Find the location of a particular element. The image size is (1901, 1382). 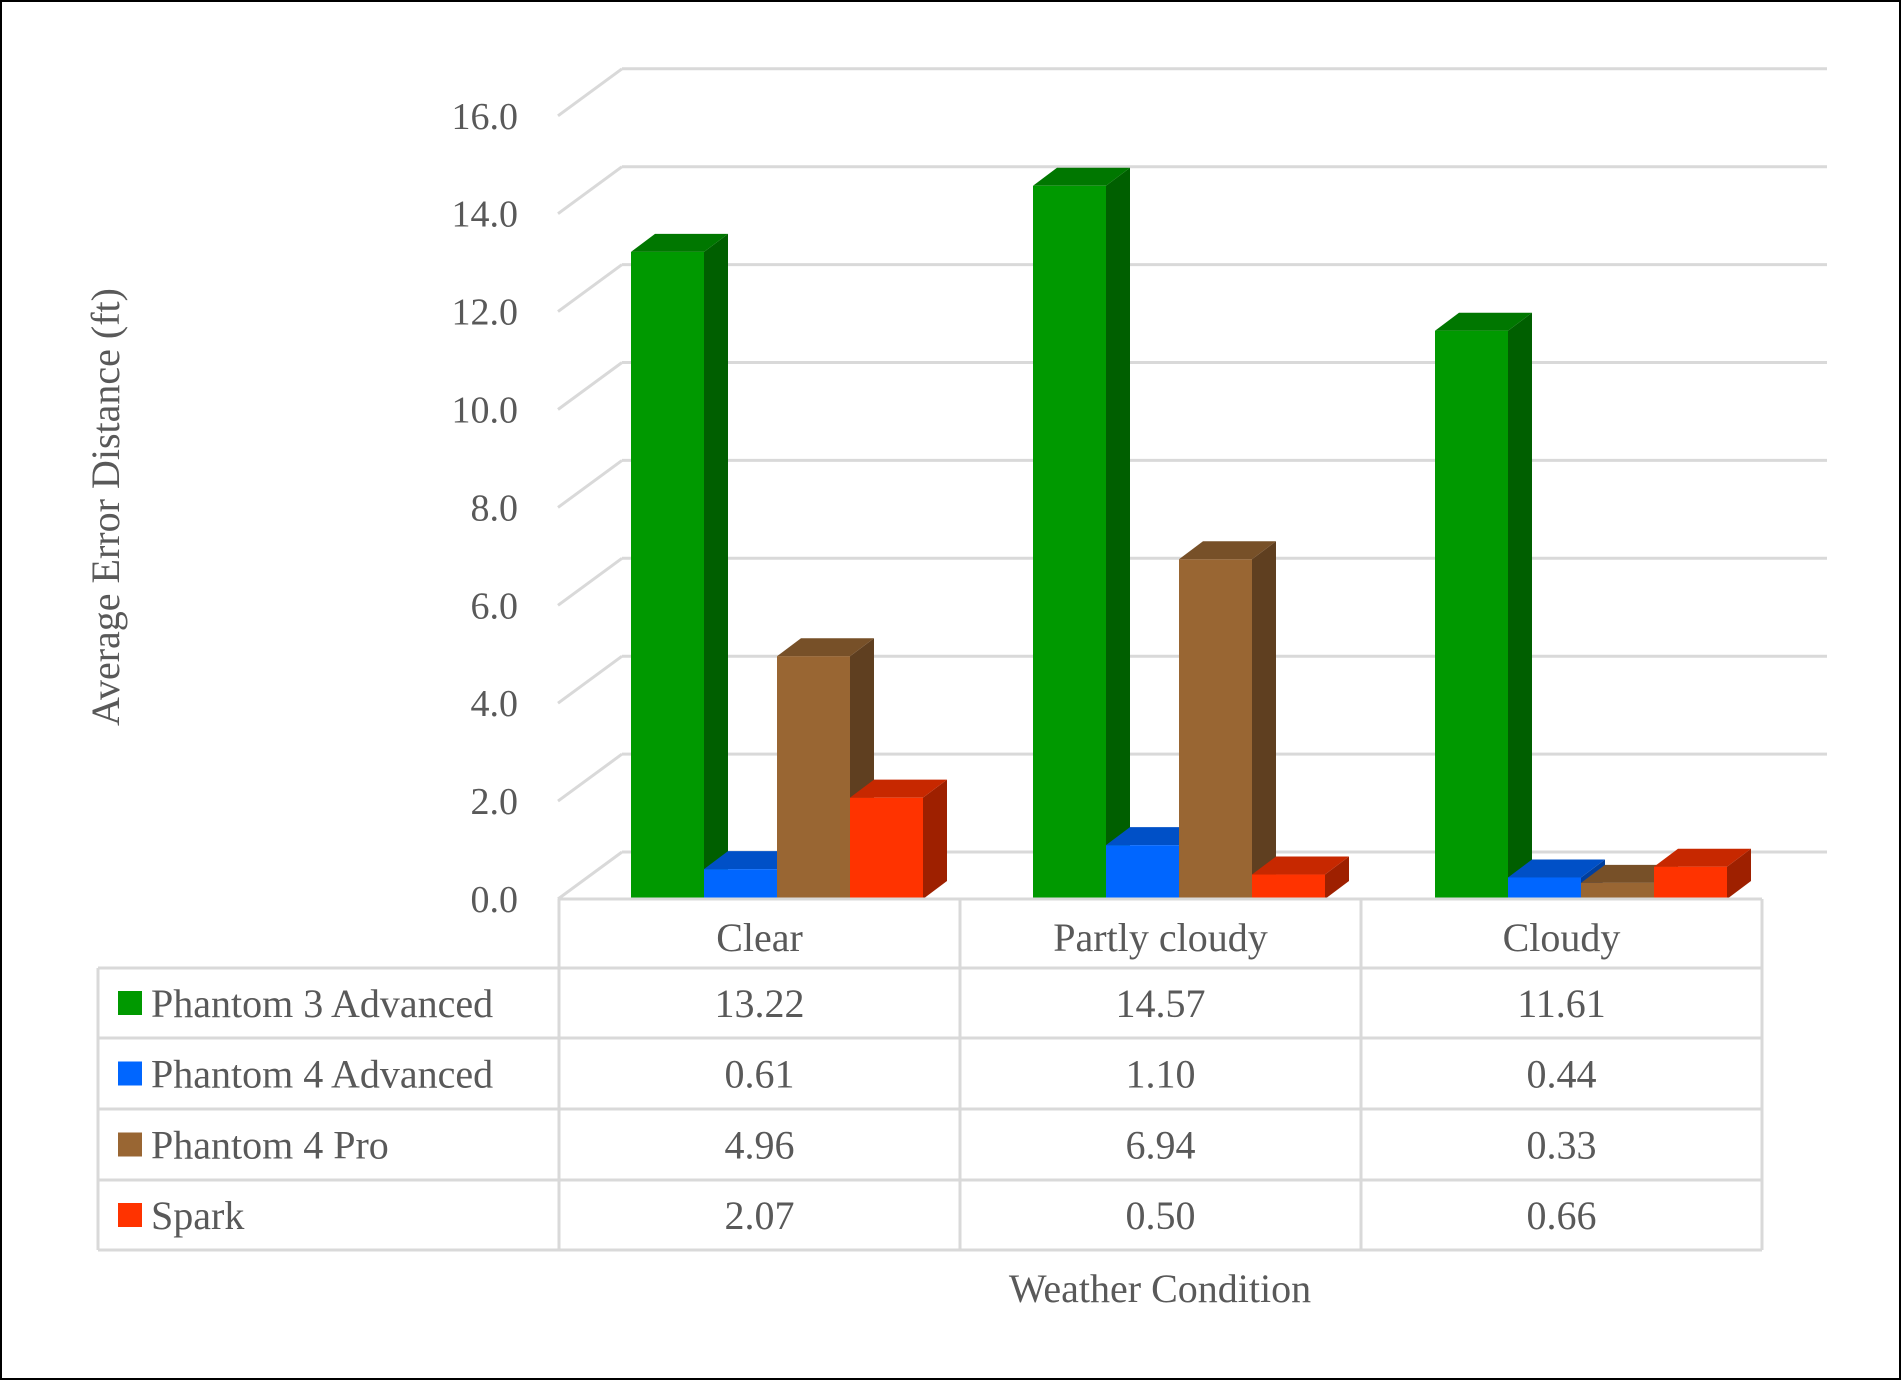

y-axis-ticks: 0.0 2.0 4.0 6.0 8.0 10.0 12.0 14.0 16.0 is located at coordinates (485, 508).